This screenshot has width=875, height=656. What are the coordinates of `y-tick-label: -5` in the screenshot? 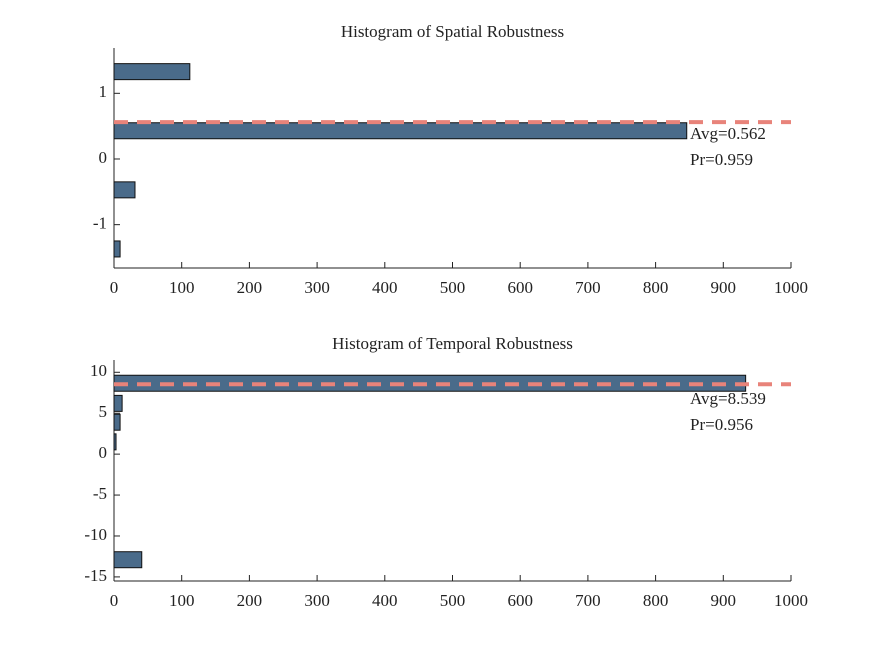 It's located at (100, 493).